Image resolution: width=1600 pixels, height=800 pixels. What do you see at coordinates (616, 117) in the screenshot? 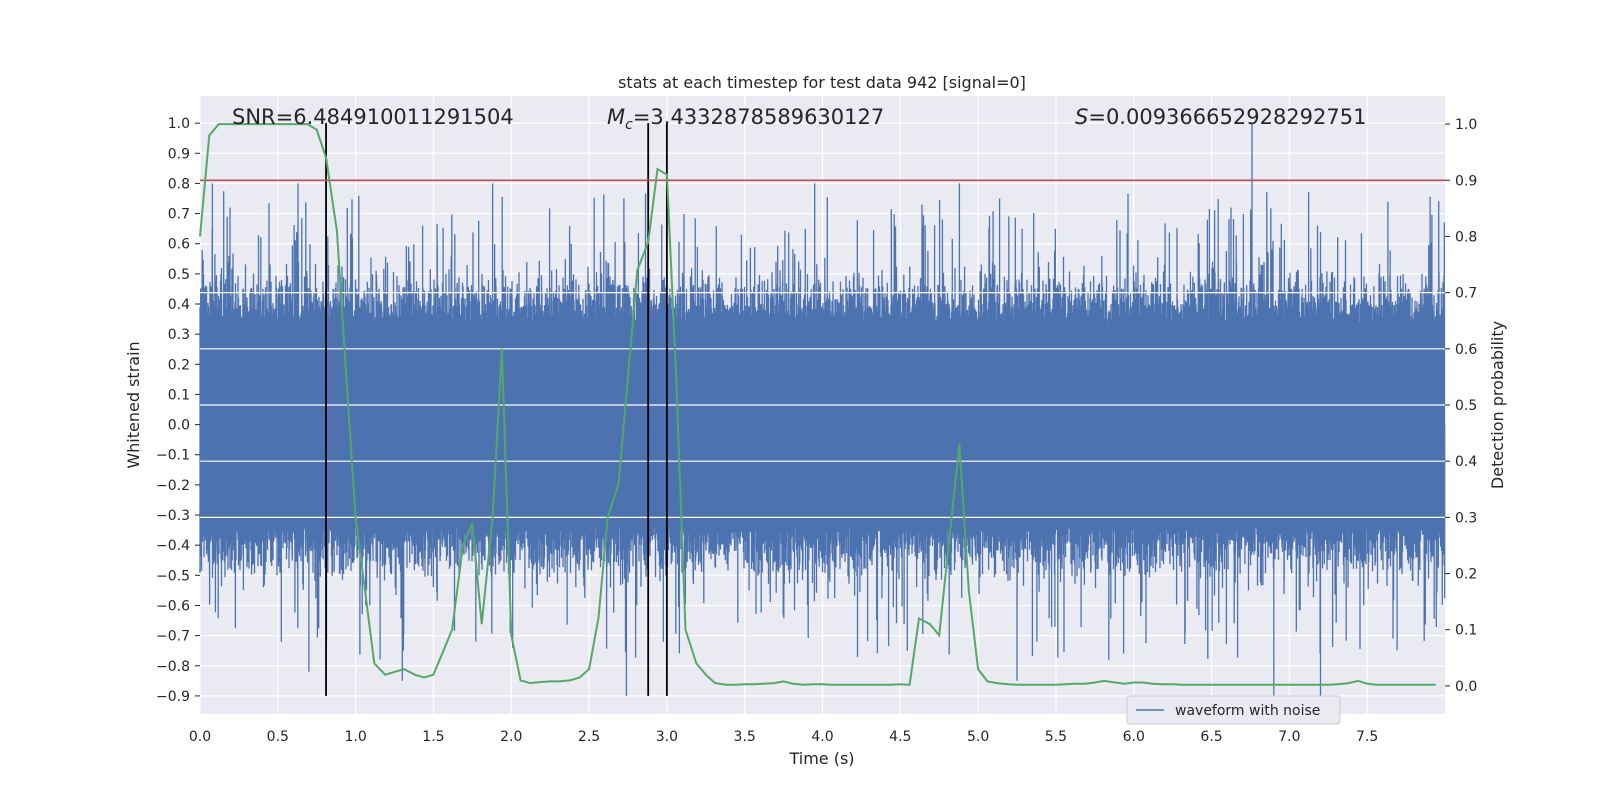
I see `mc-symbol: M` at bounding box center [616, 117].